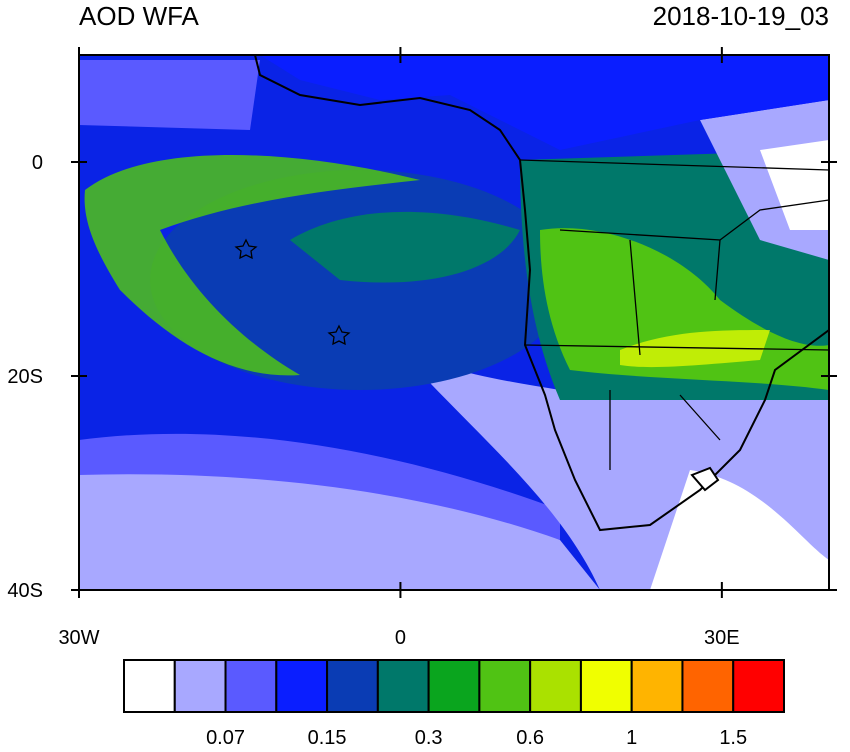 The width and height of the screenshot is (850, 752). Describe the element at coordinates (631, 737) in the screenshot. I see `colorbar-label: 1` at that location.